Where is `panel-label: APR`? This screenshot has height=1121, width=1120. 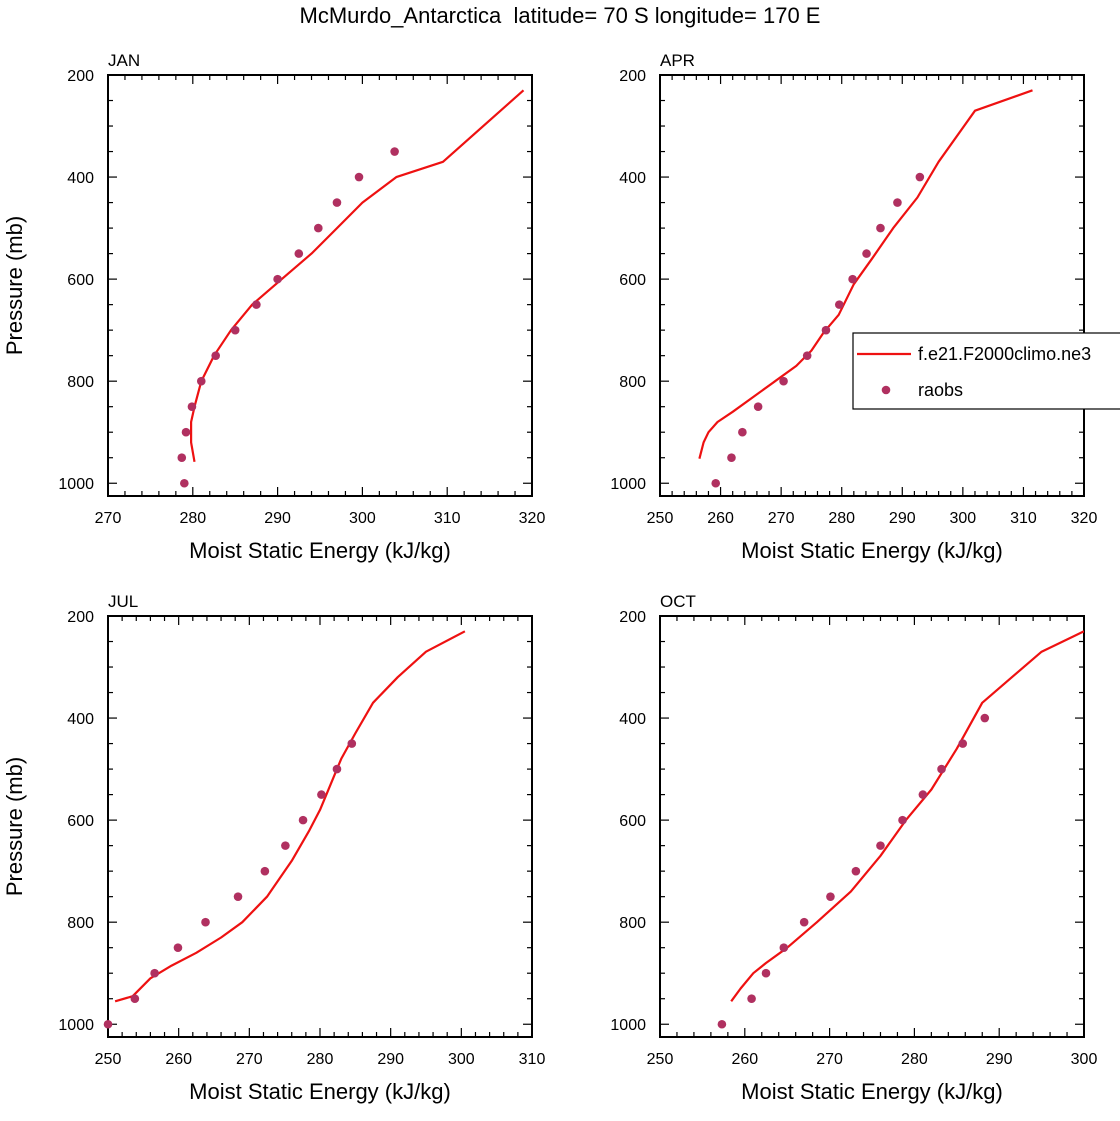
panel-label: APR is located at coordinates (677, 60).